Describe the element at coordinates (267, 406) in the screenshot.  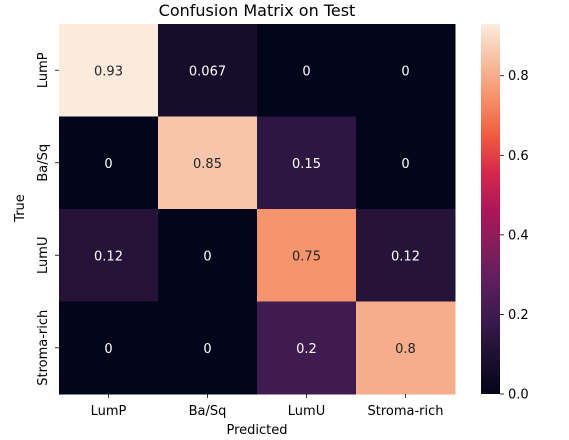
I see `x-axis-ticks: LumP Ba/Sq LumU Stroma-rich` at that location.